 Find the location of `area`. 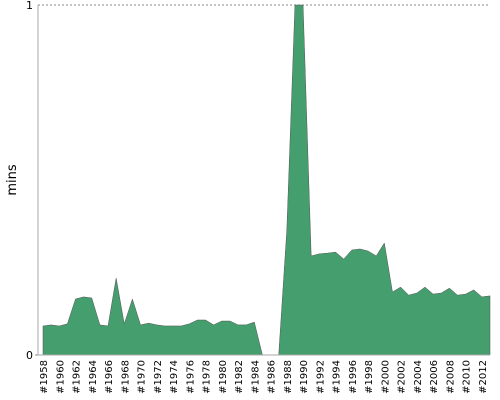

area is located at coordinates (152, 316).